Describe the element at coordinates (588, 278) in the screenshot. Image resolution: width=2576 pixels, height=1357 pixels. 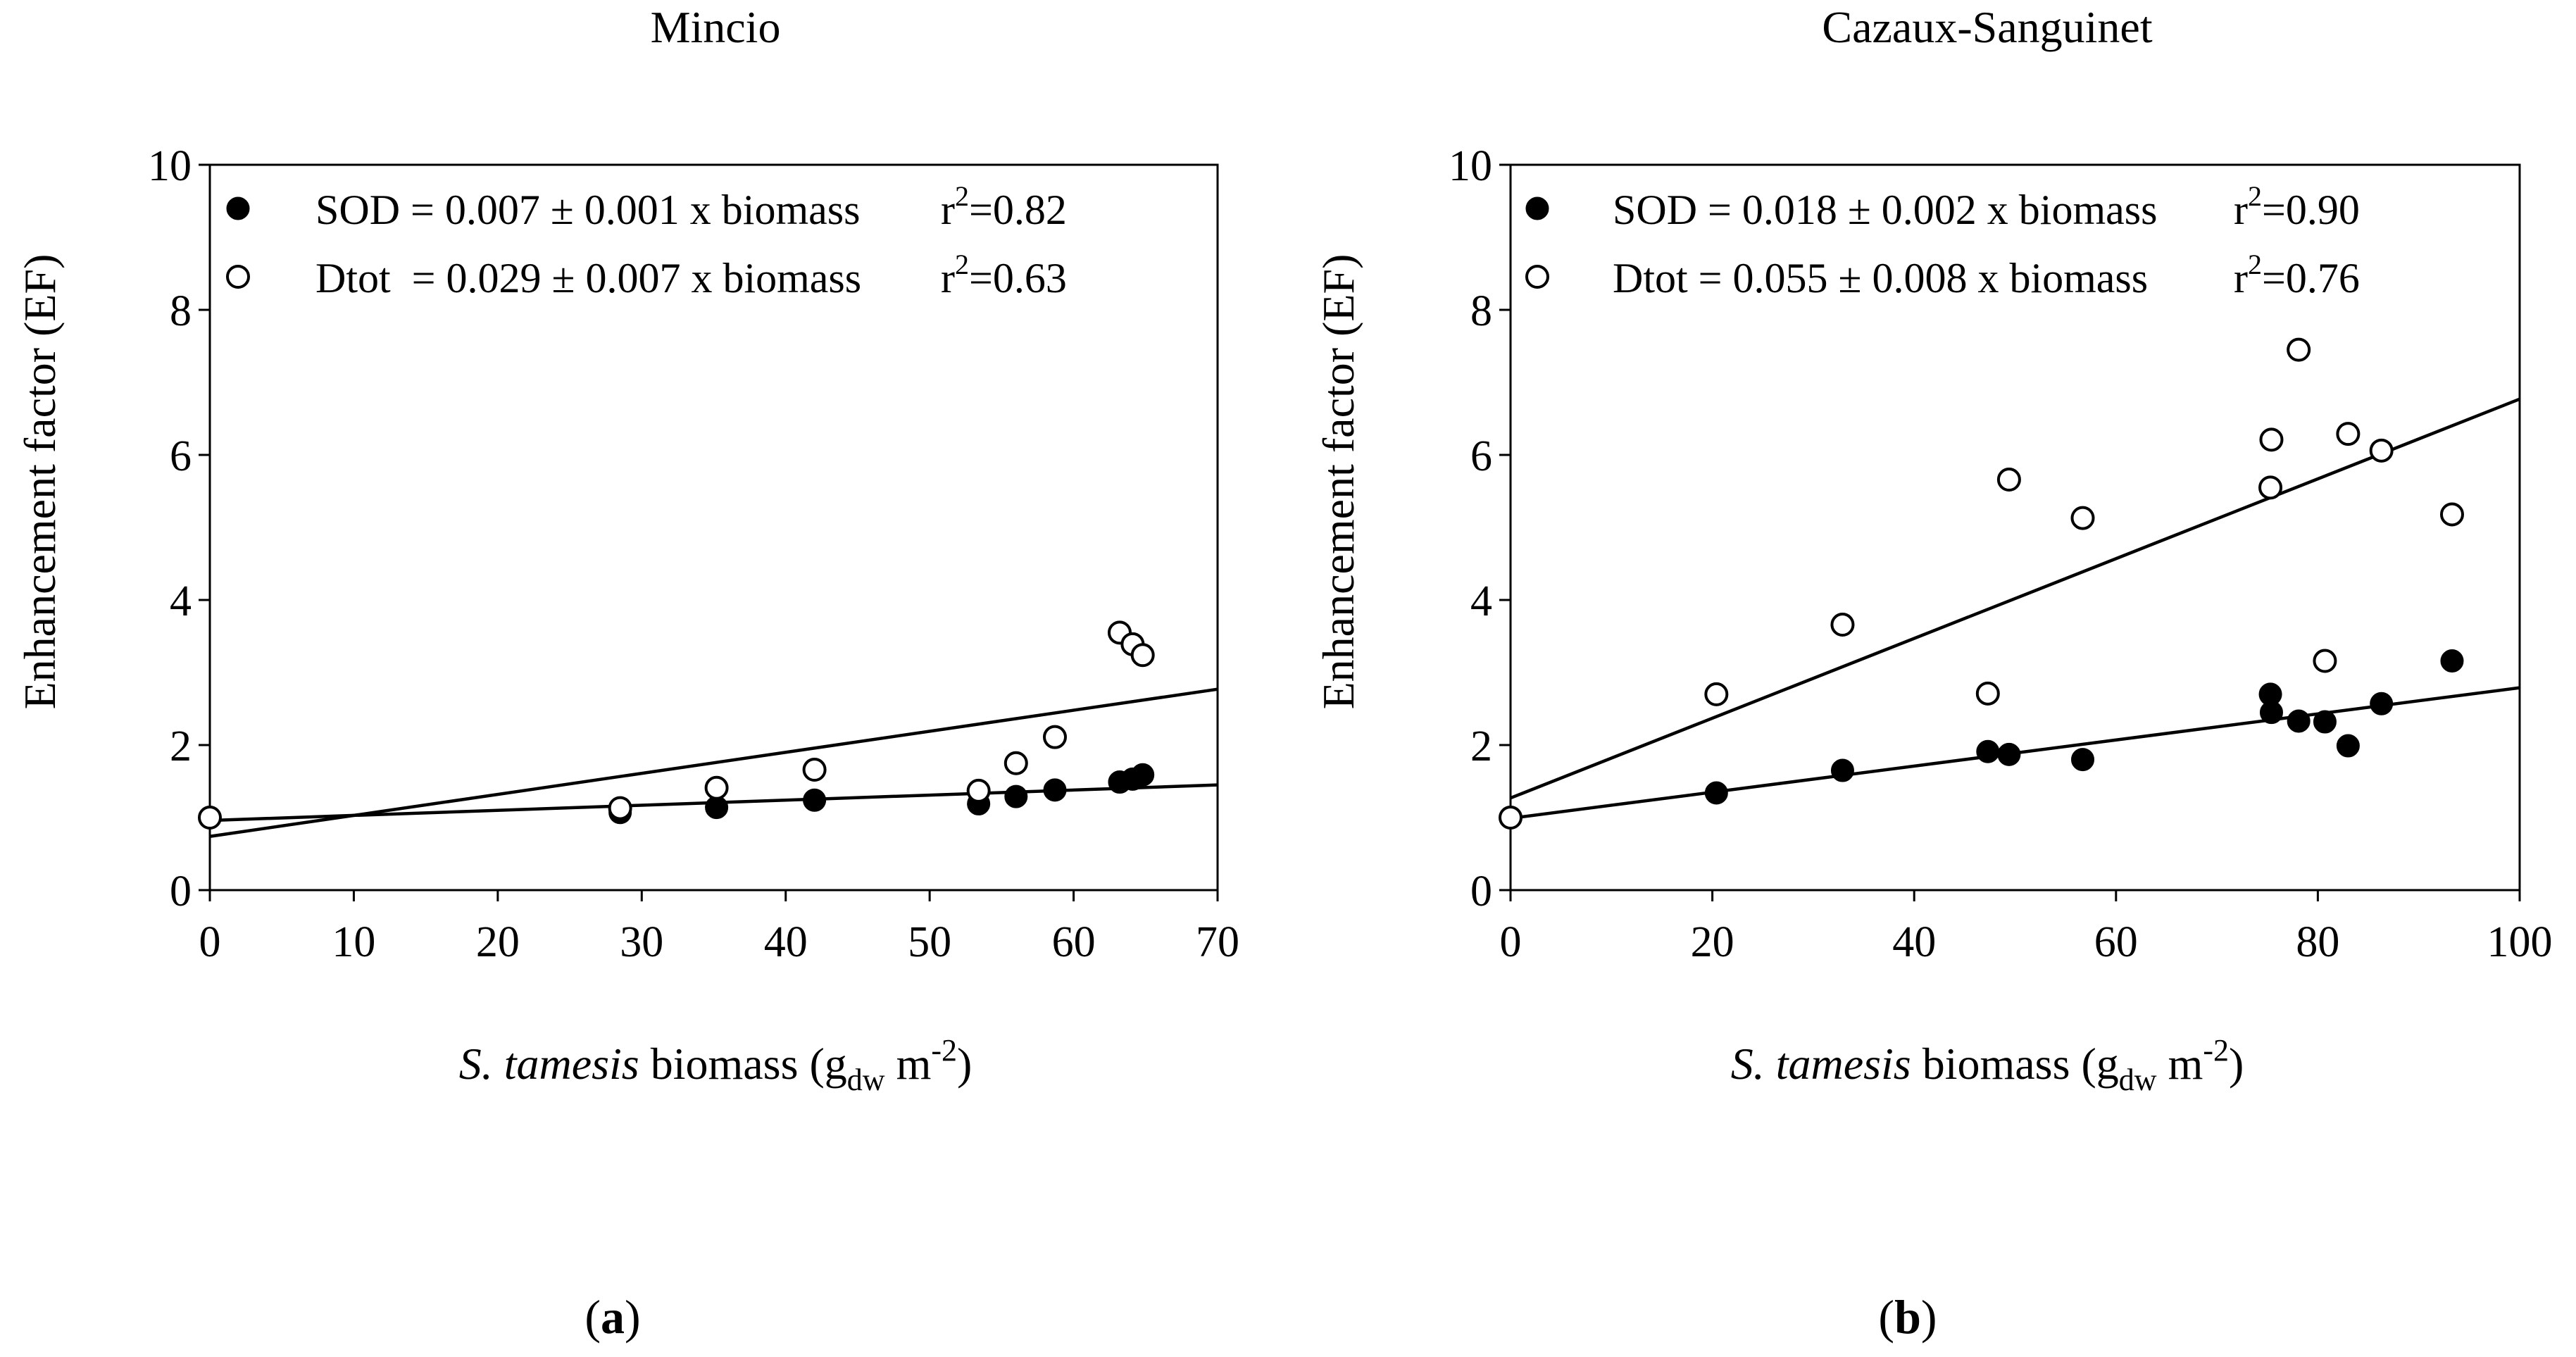
I see `legend-label: Dtot = 0.029 ± 0.007 x biomass` at that location.